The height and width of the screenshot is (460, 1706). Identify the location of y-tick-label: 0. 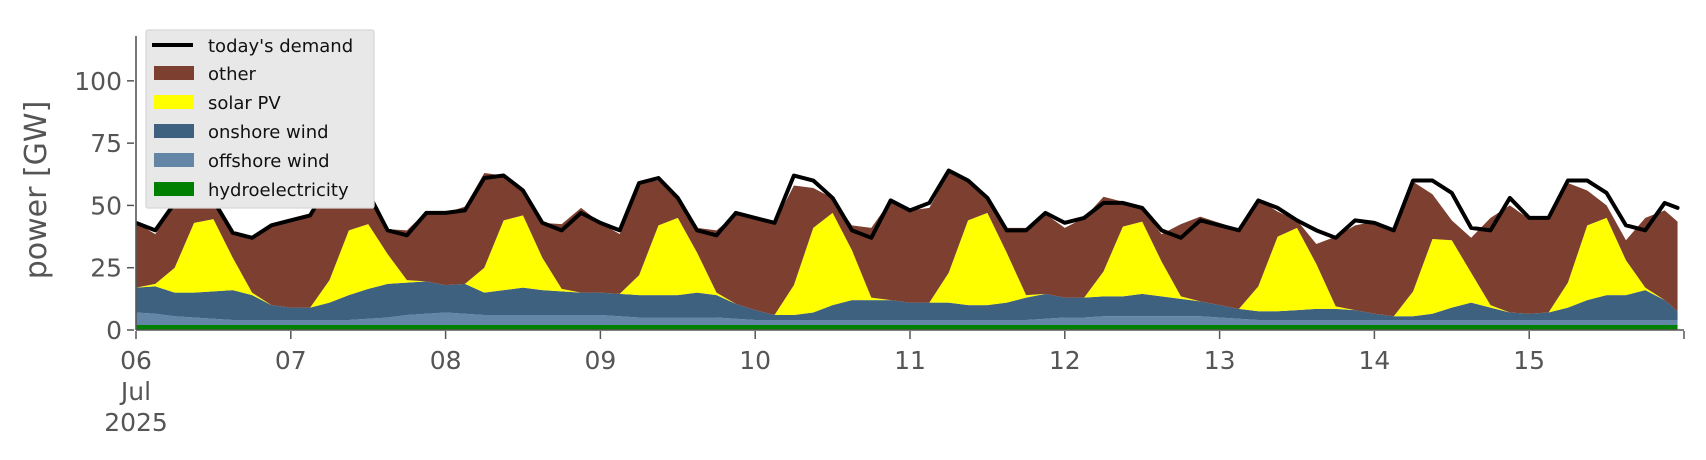
(114, 330).